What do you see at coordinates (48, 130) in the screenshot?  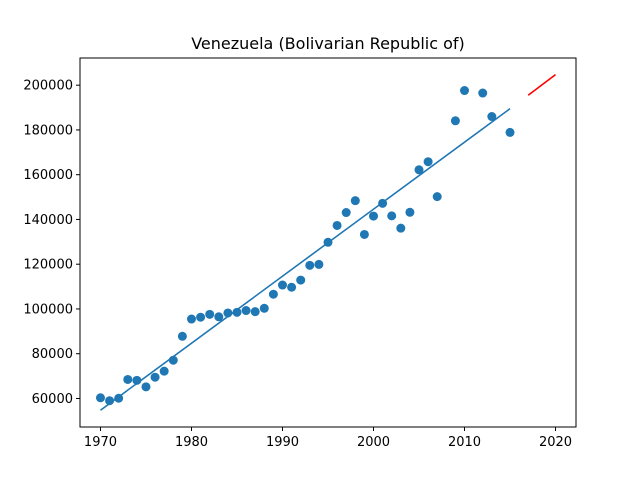 I see `y-tick-label: 180000` at bounding box center [48, 130].